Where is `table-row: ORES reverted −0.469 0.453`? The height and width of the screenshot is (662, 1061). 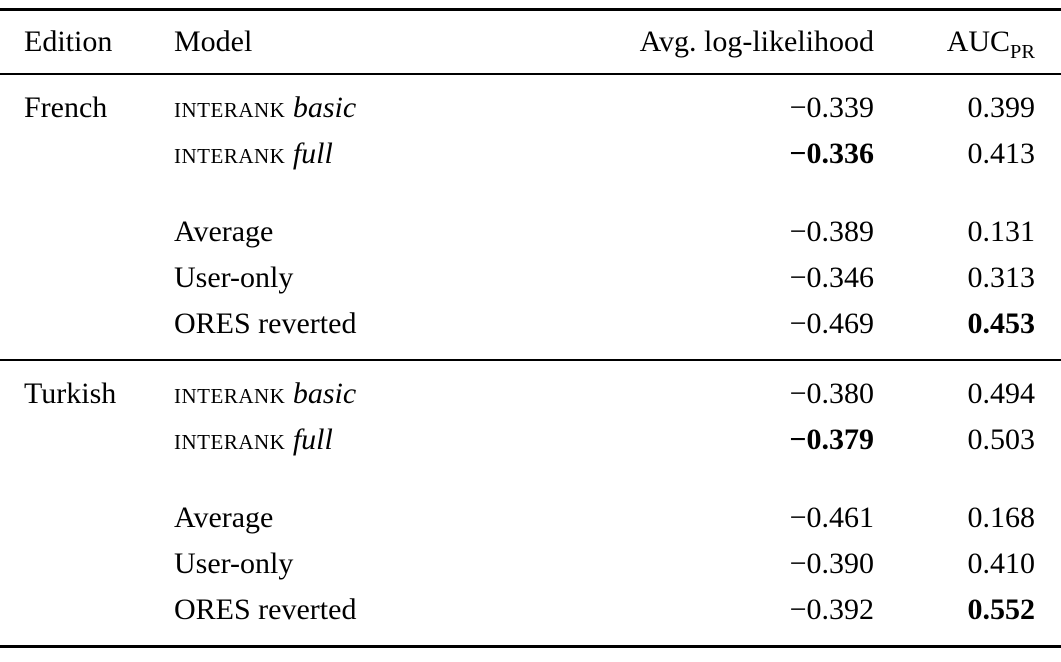 table-row: ORES reverted −0.469 0.453 is located at coordinates (530, 324).